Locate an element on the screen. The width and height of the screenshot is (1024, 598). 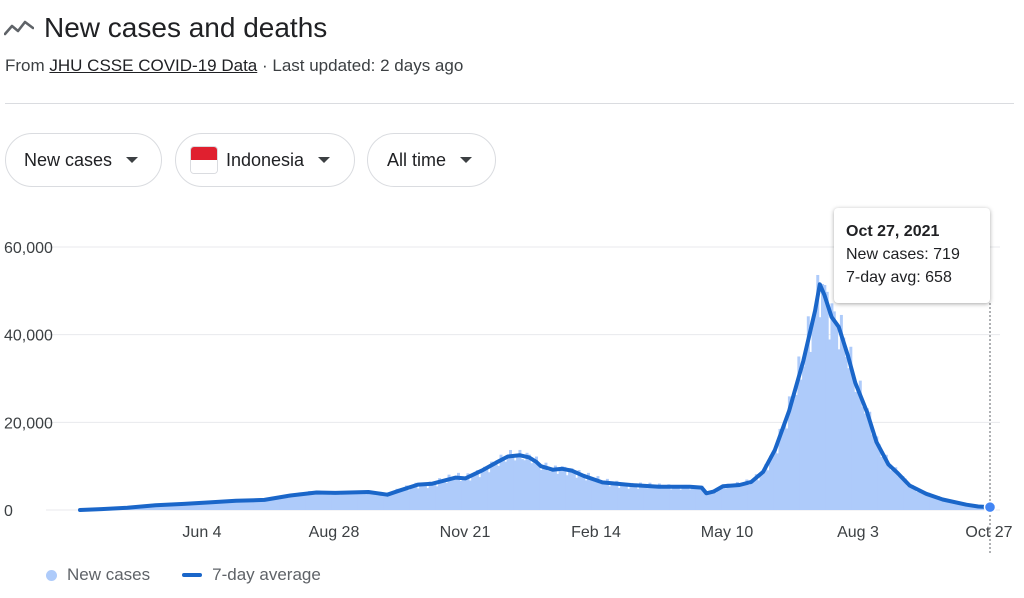
metric-dropdown: New cases is located at coordinates (83, 160).